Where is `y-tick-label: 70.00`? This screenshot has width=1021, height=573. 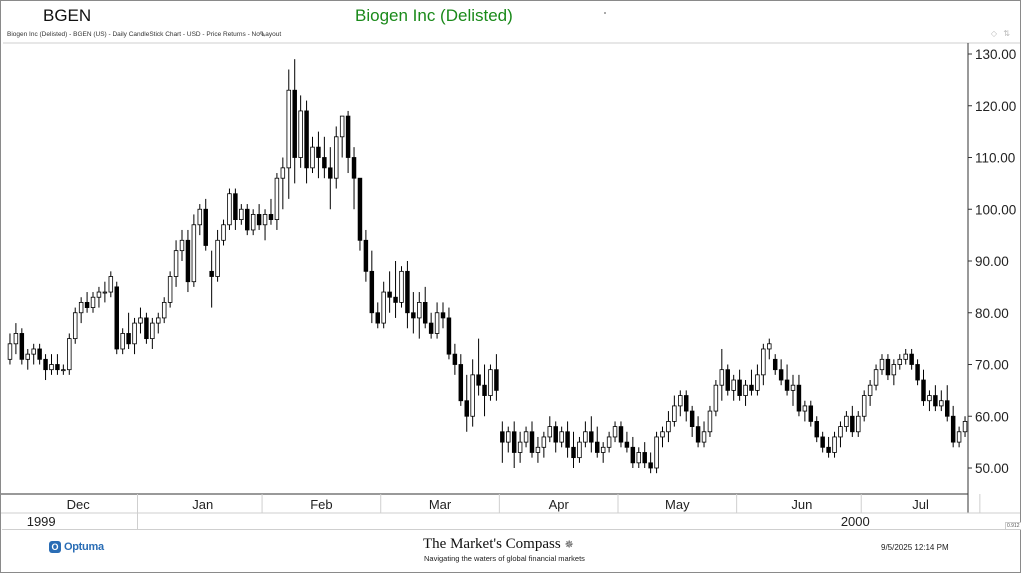 y-tick-label: 70.00 is located at coordinates (992, 365).